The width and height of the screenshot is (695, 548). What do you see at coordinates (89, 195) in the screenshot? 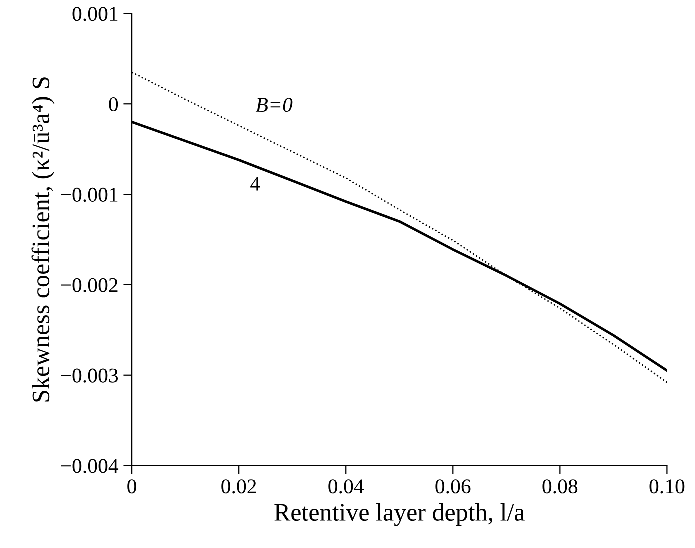
I see `y-tick-label: −0.001` at bounding box center [89, 195].